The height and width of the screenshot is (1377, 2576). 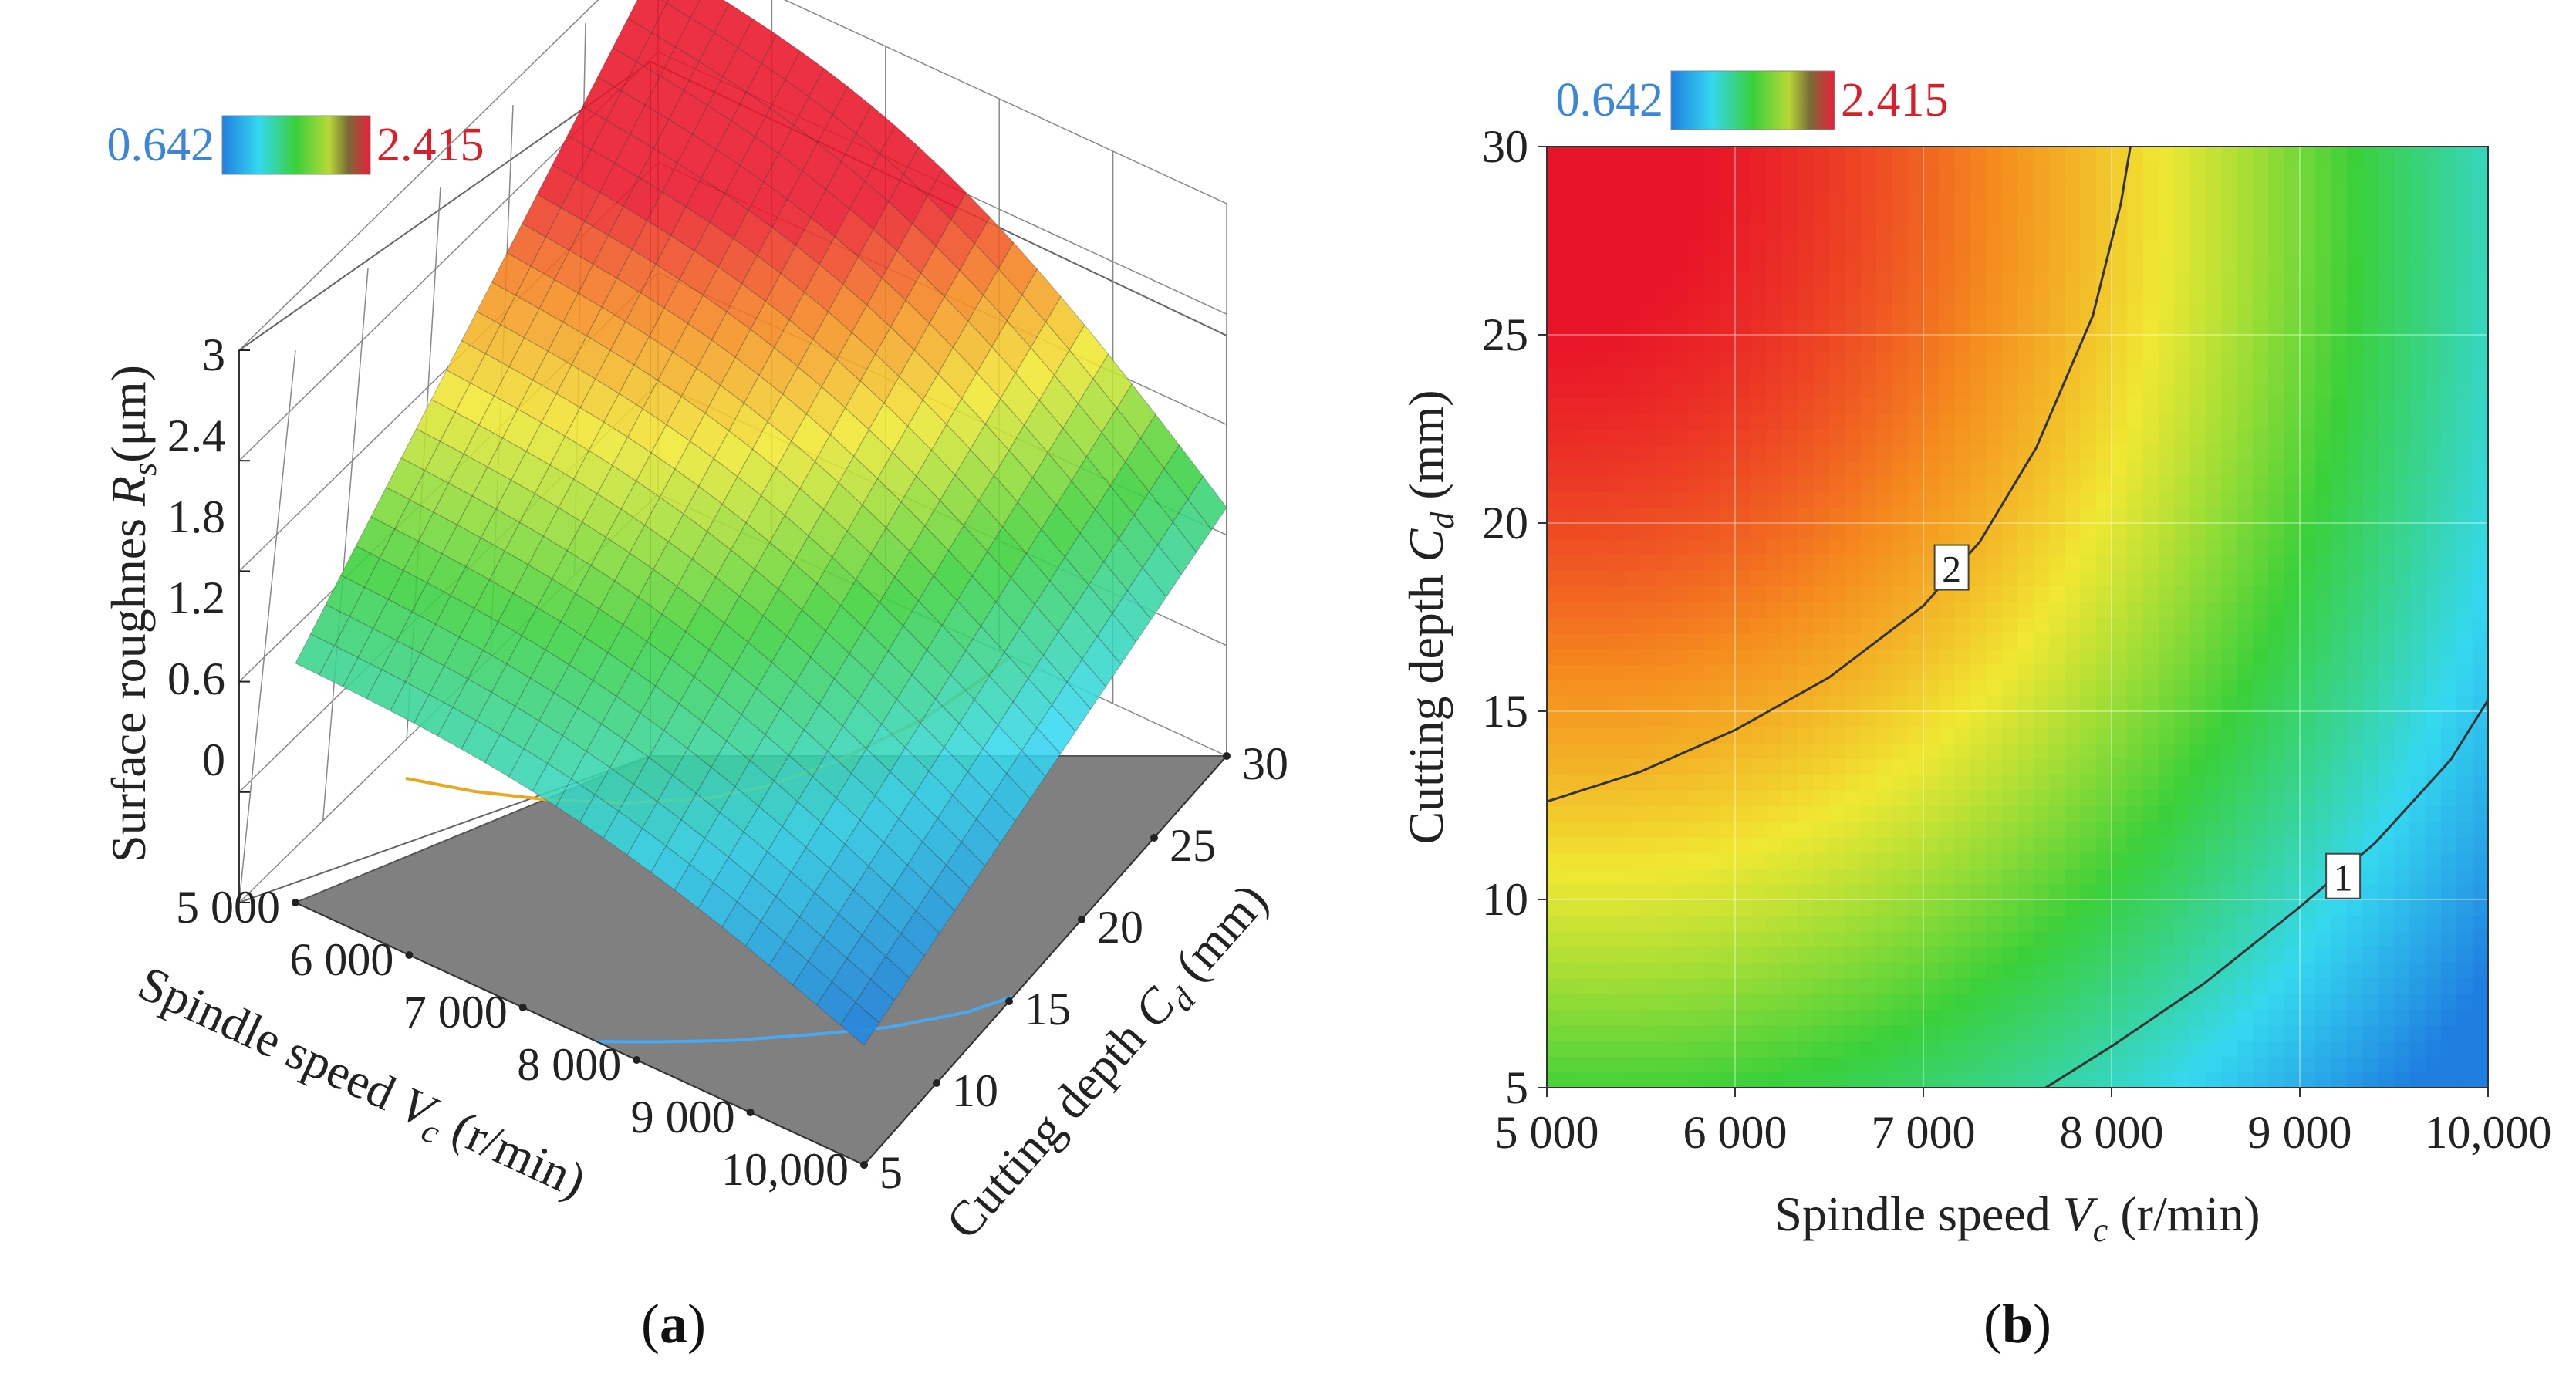 I want to click on panel-a-y-tick-label: 25, so click(x=1193, y=845).